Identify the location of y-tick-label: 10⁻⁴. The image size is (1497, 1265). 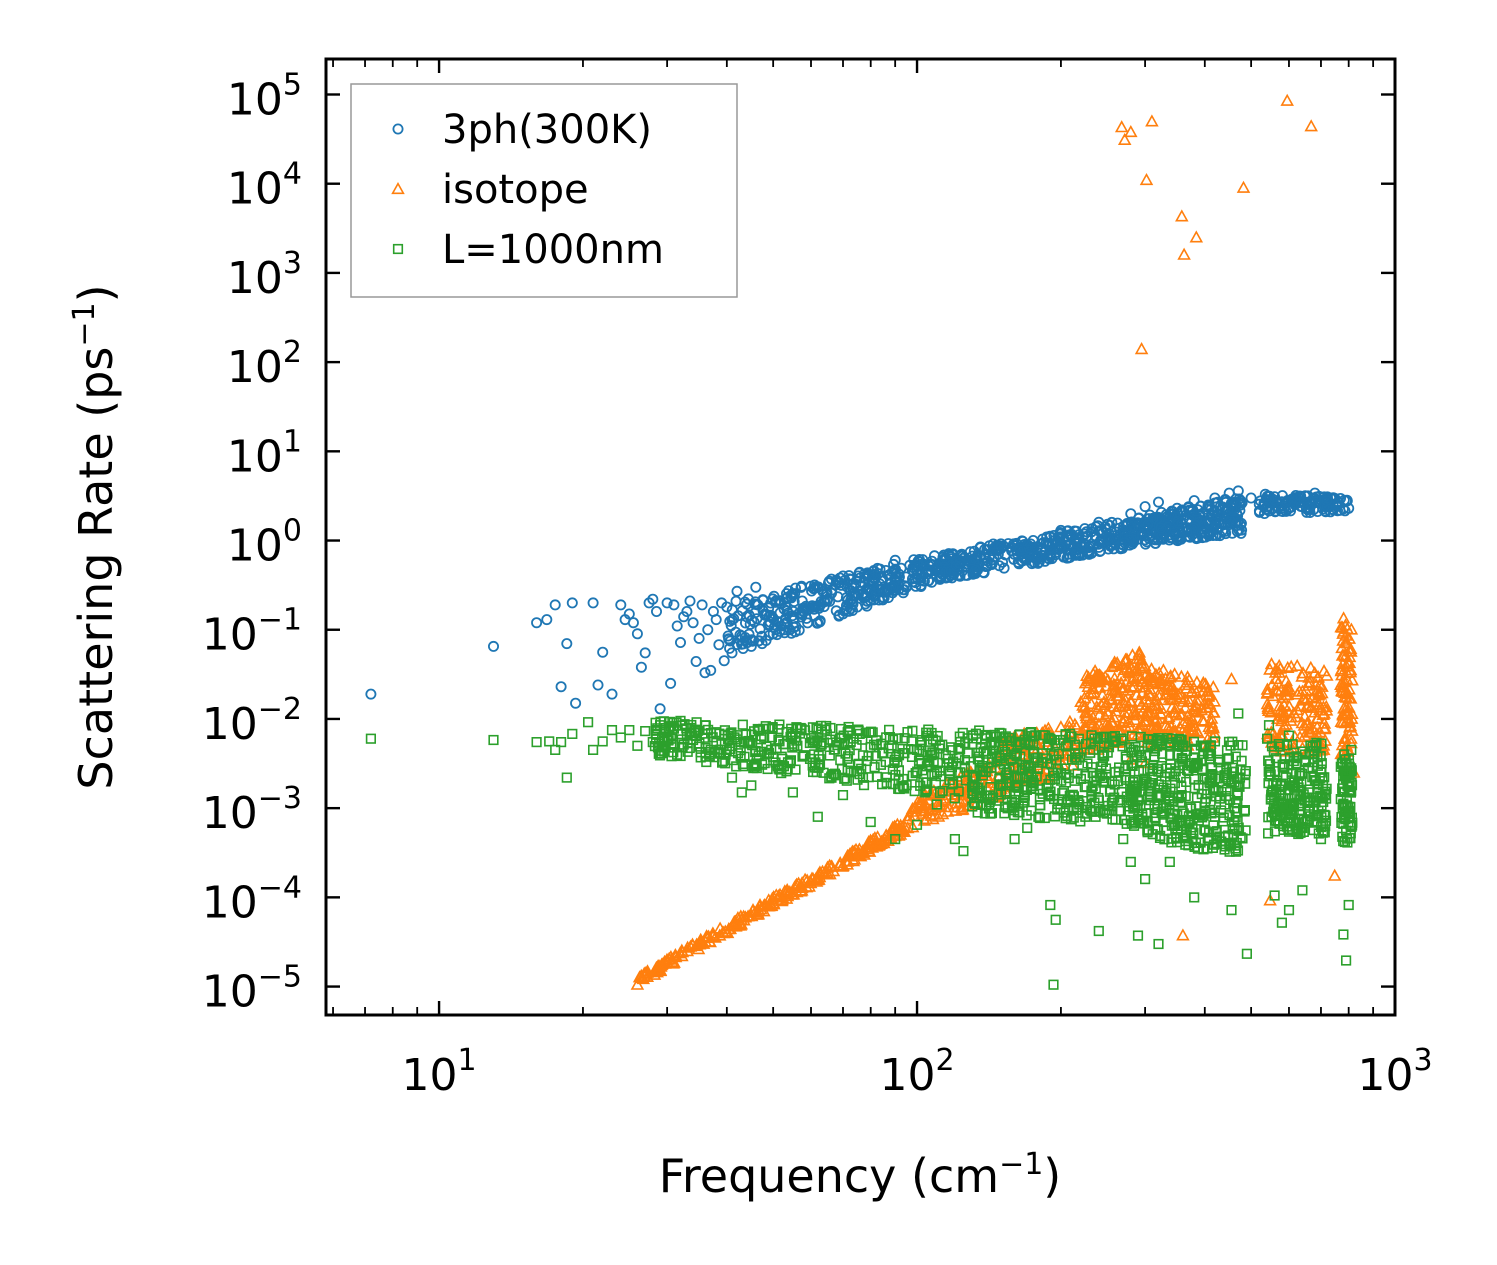
(252, 899).